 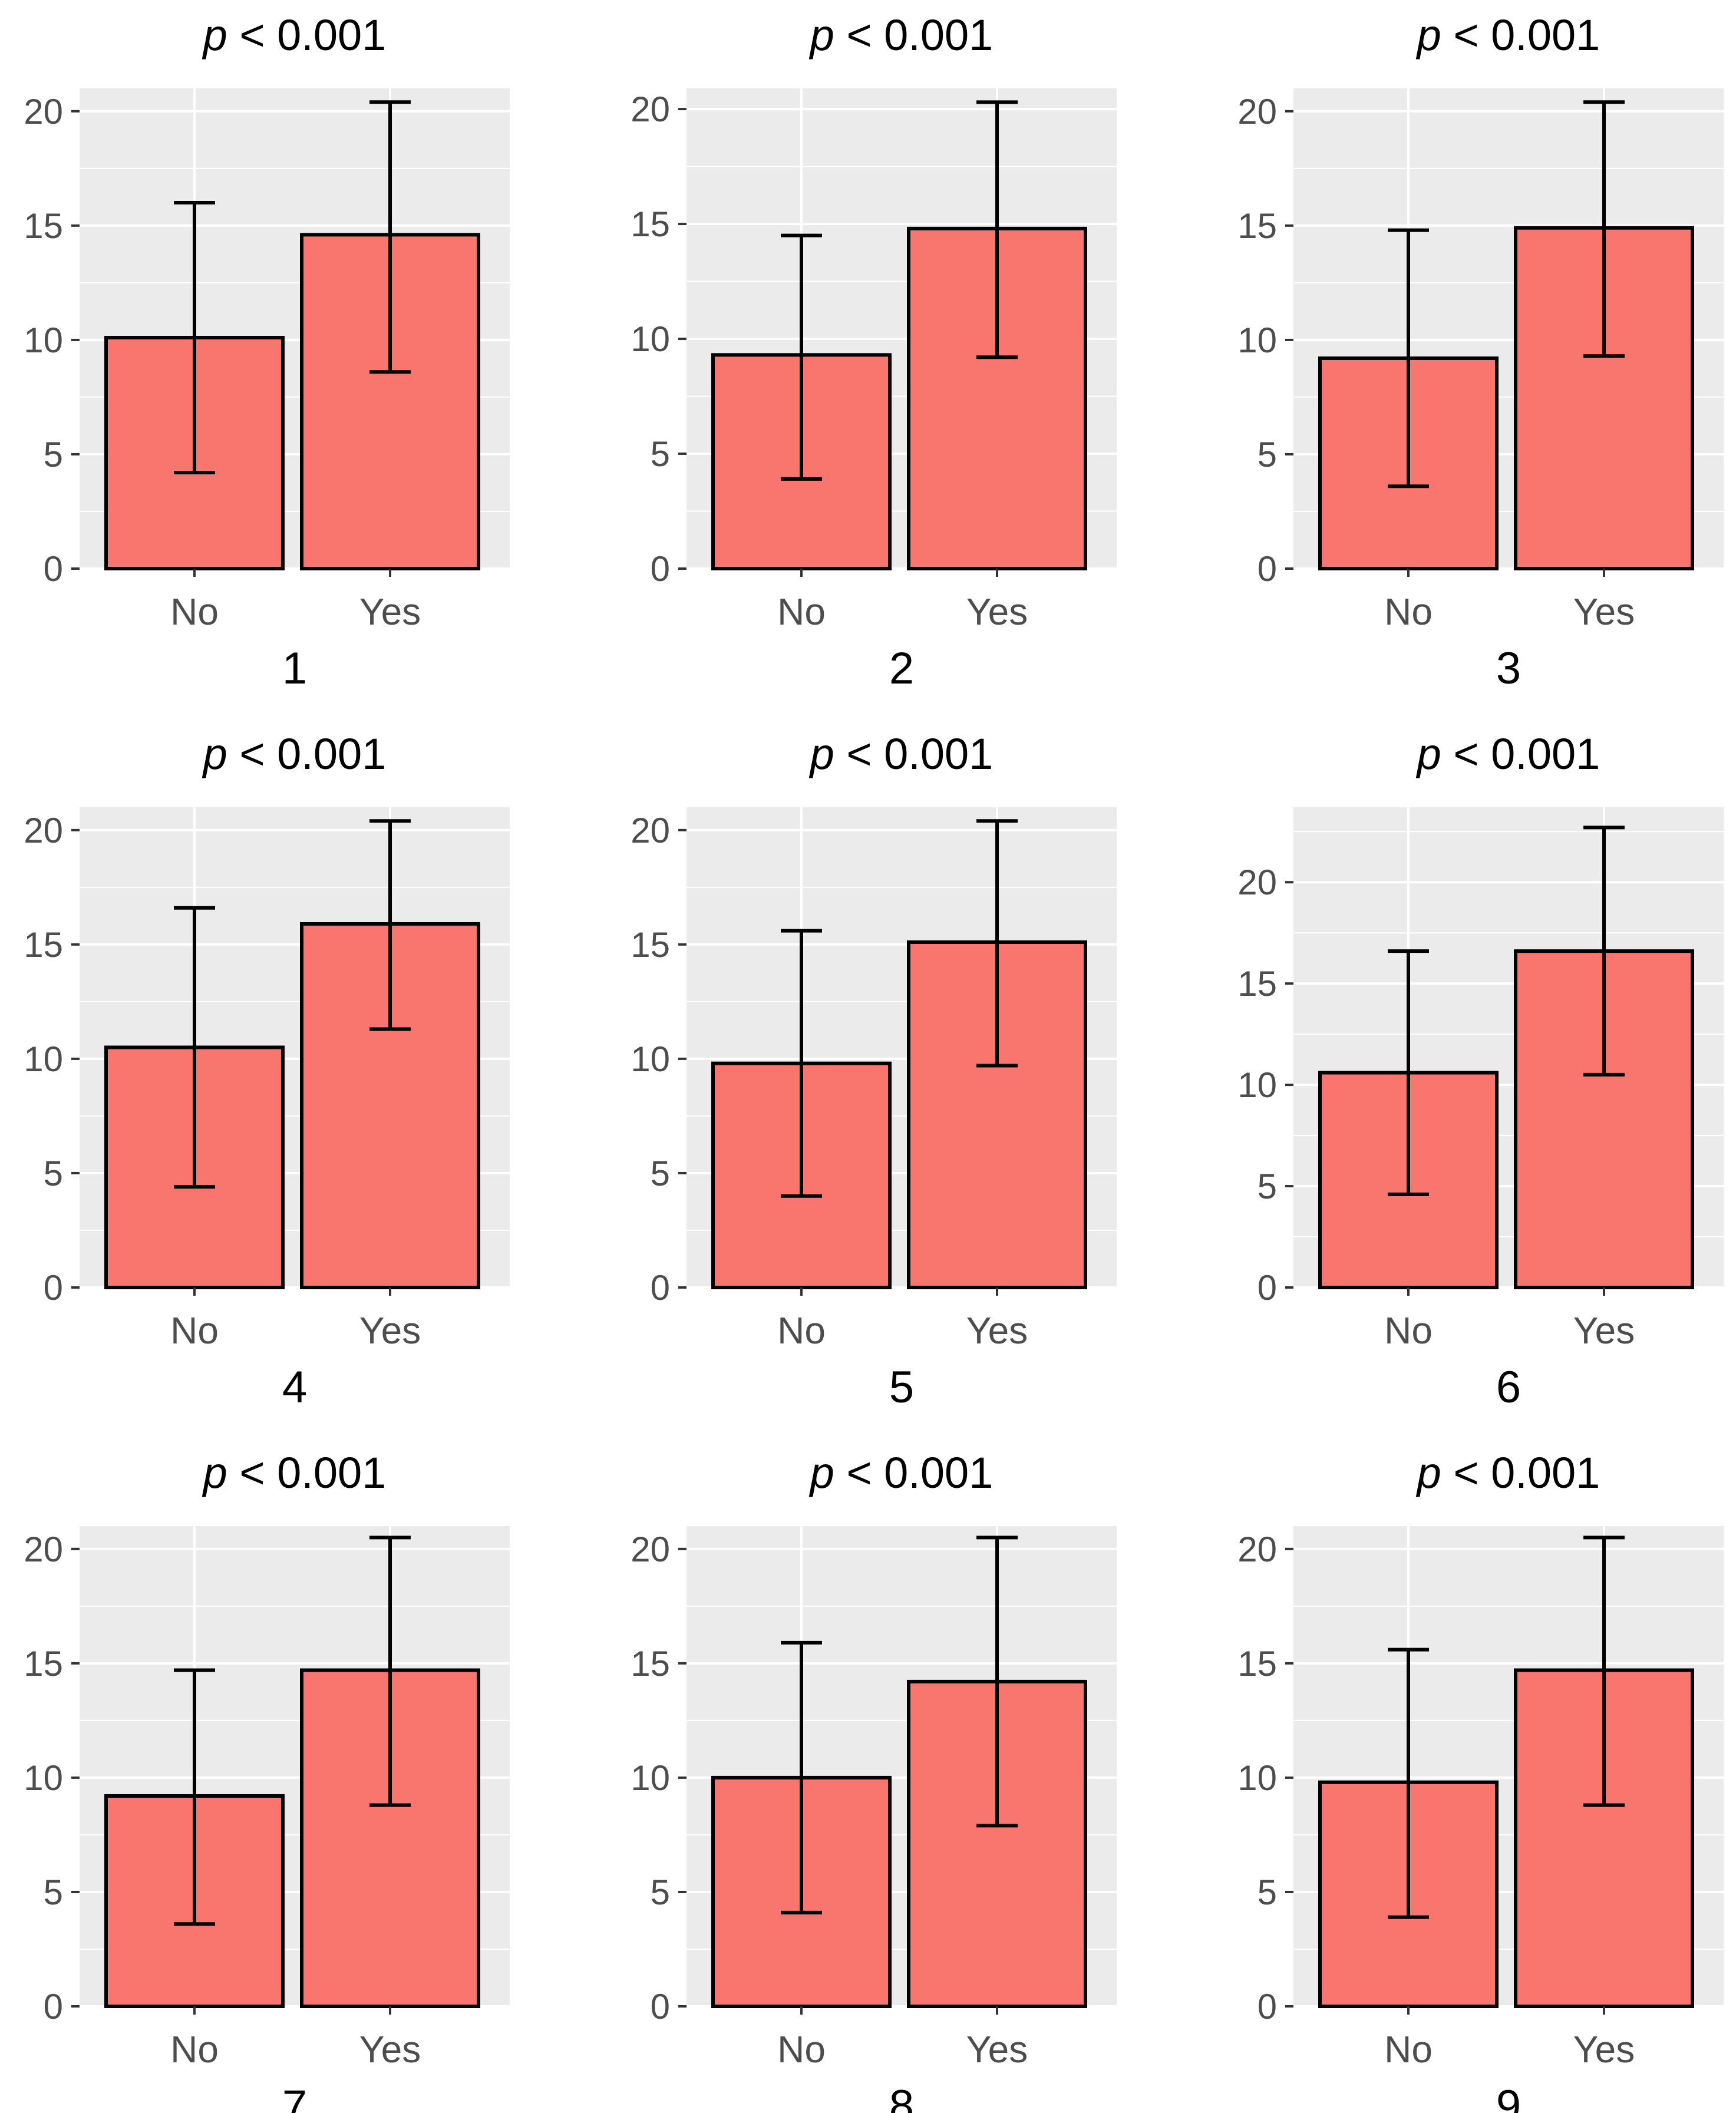 I want to click on chart-9-ytick-label: 5, so click(x=1267, y=1892).